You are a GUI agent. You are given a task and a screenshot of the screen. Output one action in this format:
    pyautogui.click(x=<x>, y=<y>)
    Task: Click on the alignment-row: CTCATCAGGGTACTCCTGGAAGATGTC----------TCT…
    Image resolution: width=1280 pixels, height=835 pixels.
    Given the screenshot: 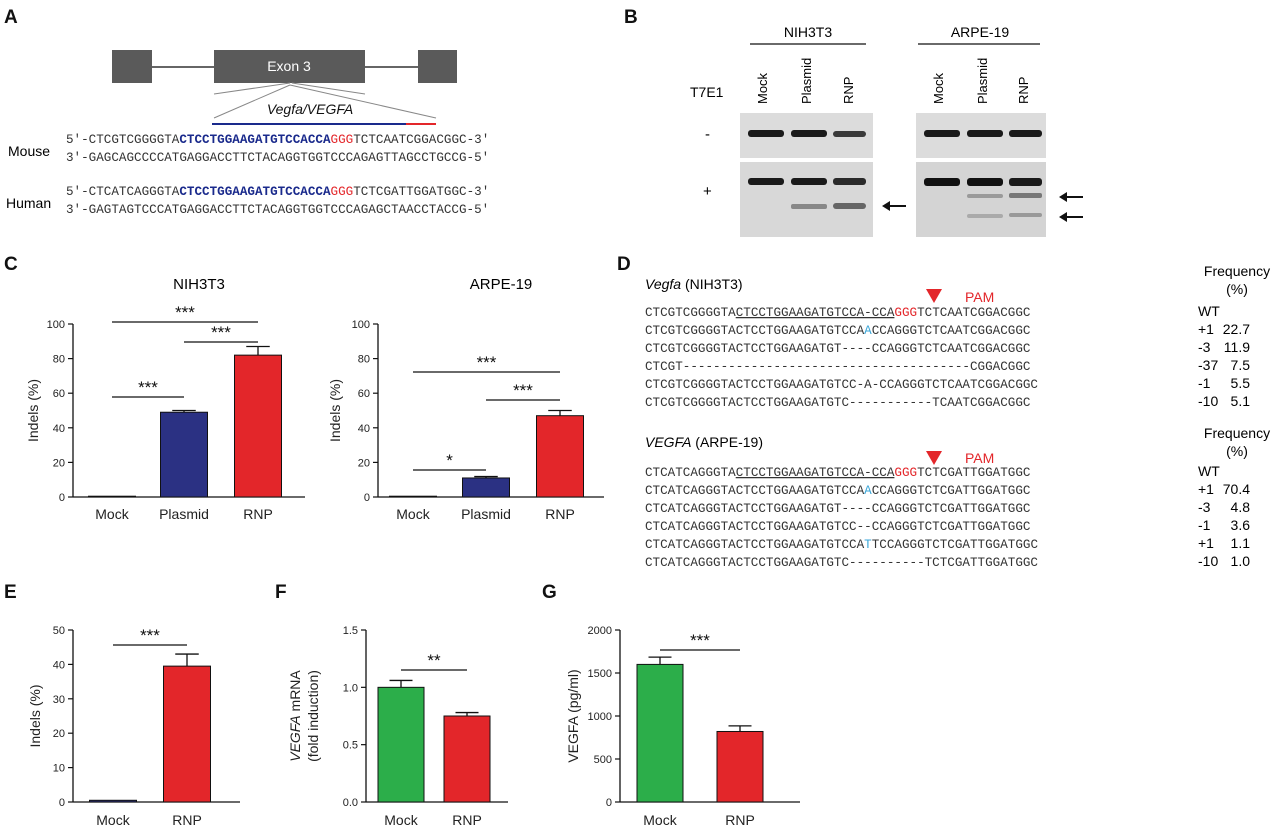 What is the action you would take?
    pyautogui.click(x=841, y=563)
    